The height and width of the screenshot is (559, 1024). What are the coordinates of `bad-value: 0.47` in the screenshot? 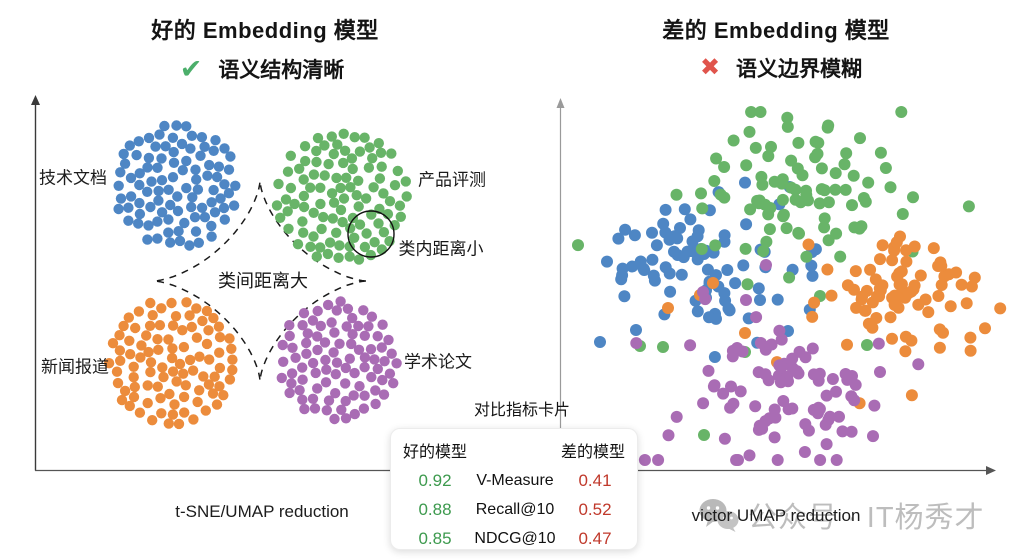 It's located at (595, 538).